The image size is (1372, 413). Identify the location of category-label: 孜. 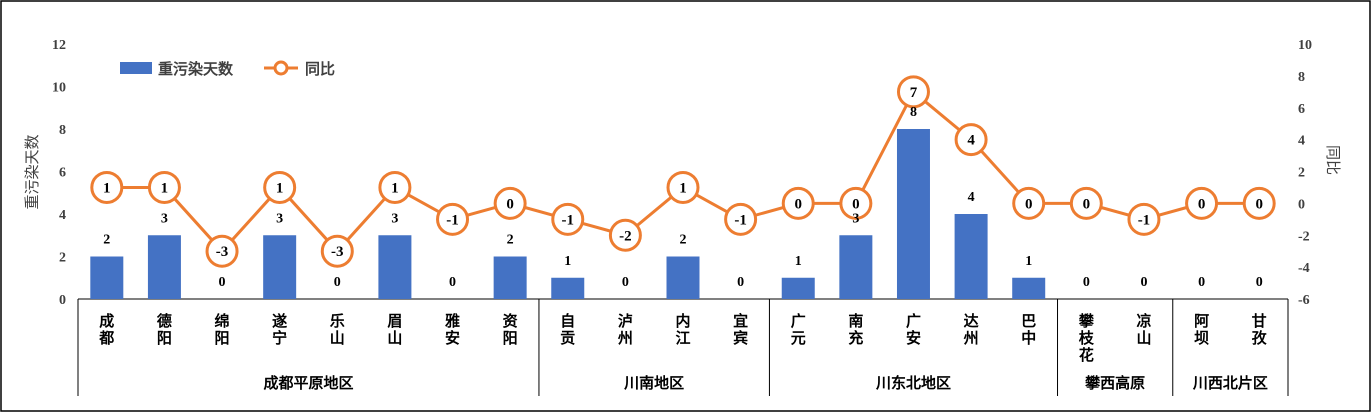
(1260, 338).